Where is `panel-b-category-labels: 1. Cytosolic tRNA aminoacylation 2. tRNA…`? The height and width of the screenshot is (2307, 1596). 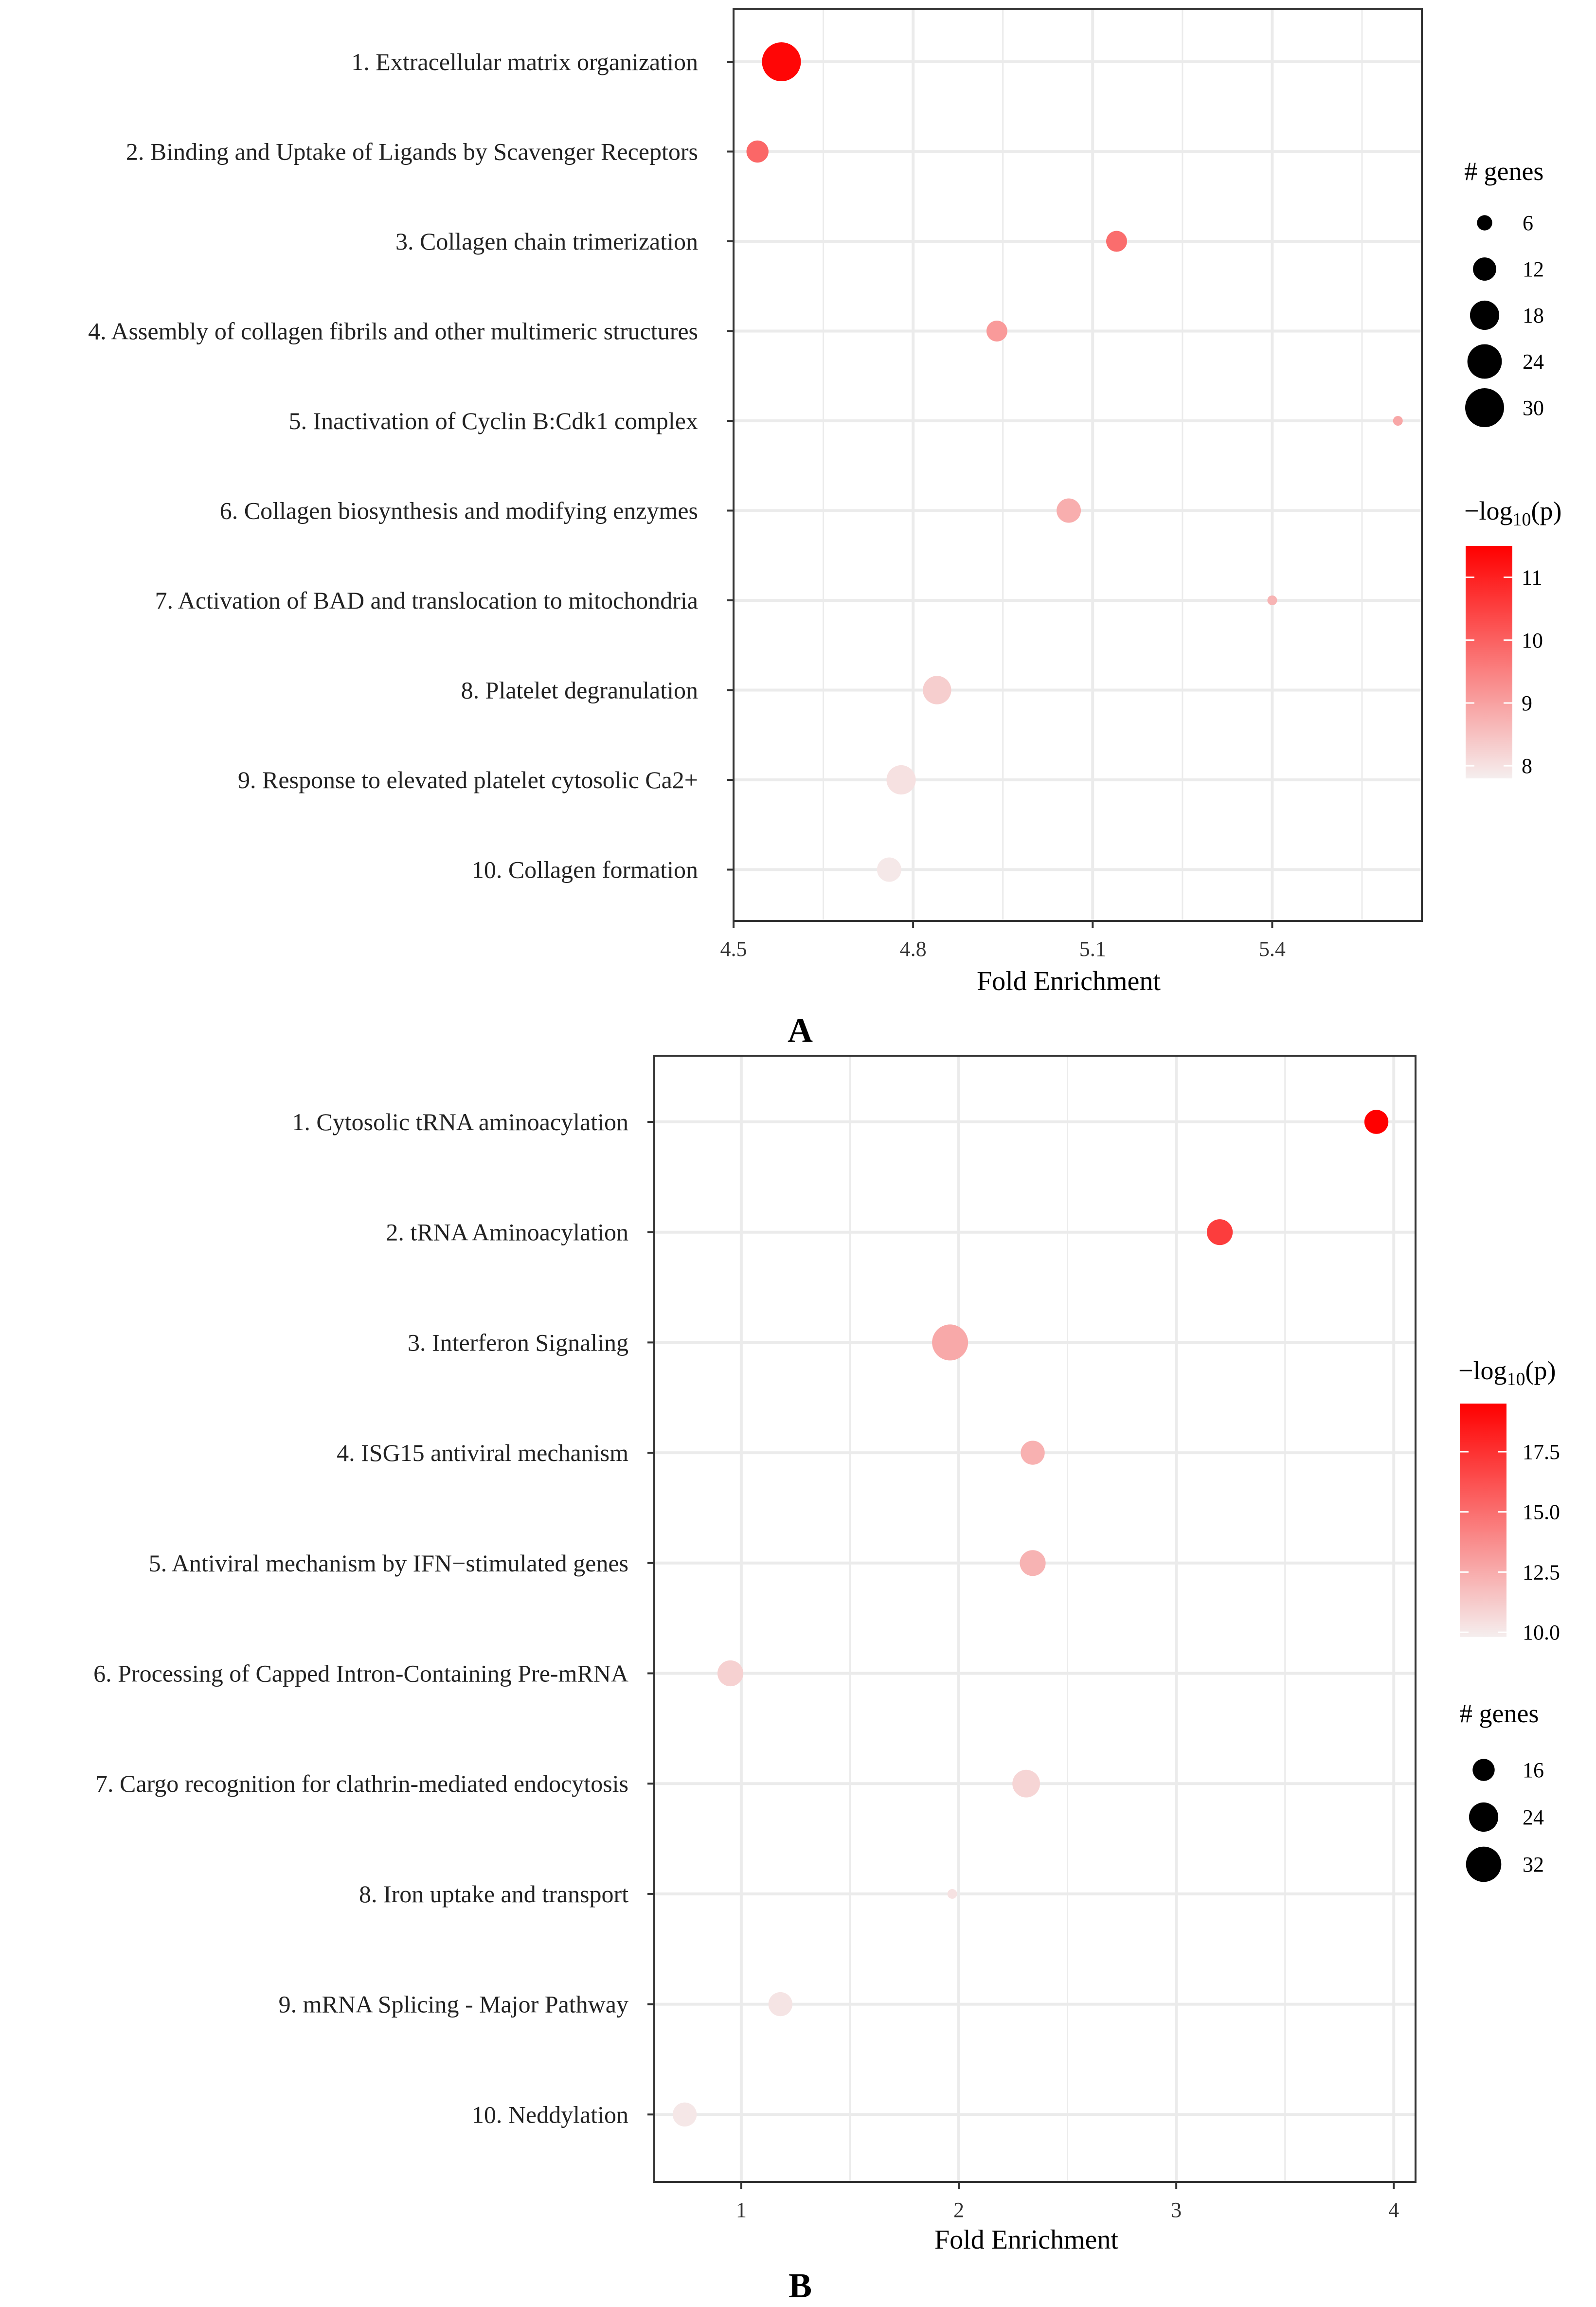
panel-b-category-labels: 1. Cytosolic tRNA aminoacylation 2. tRNA… is located at coordinates (360, 1618).